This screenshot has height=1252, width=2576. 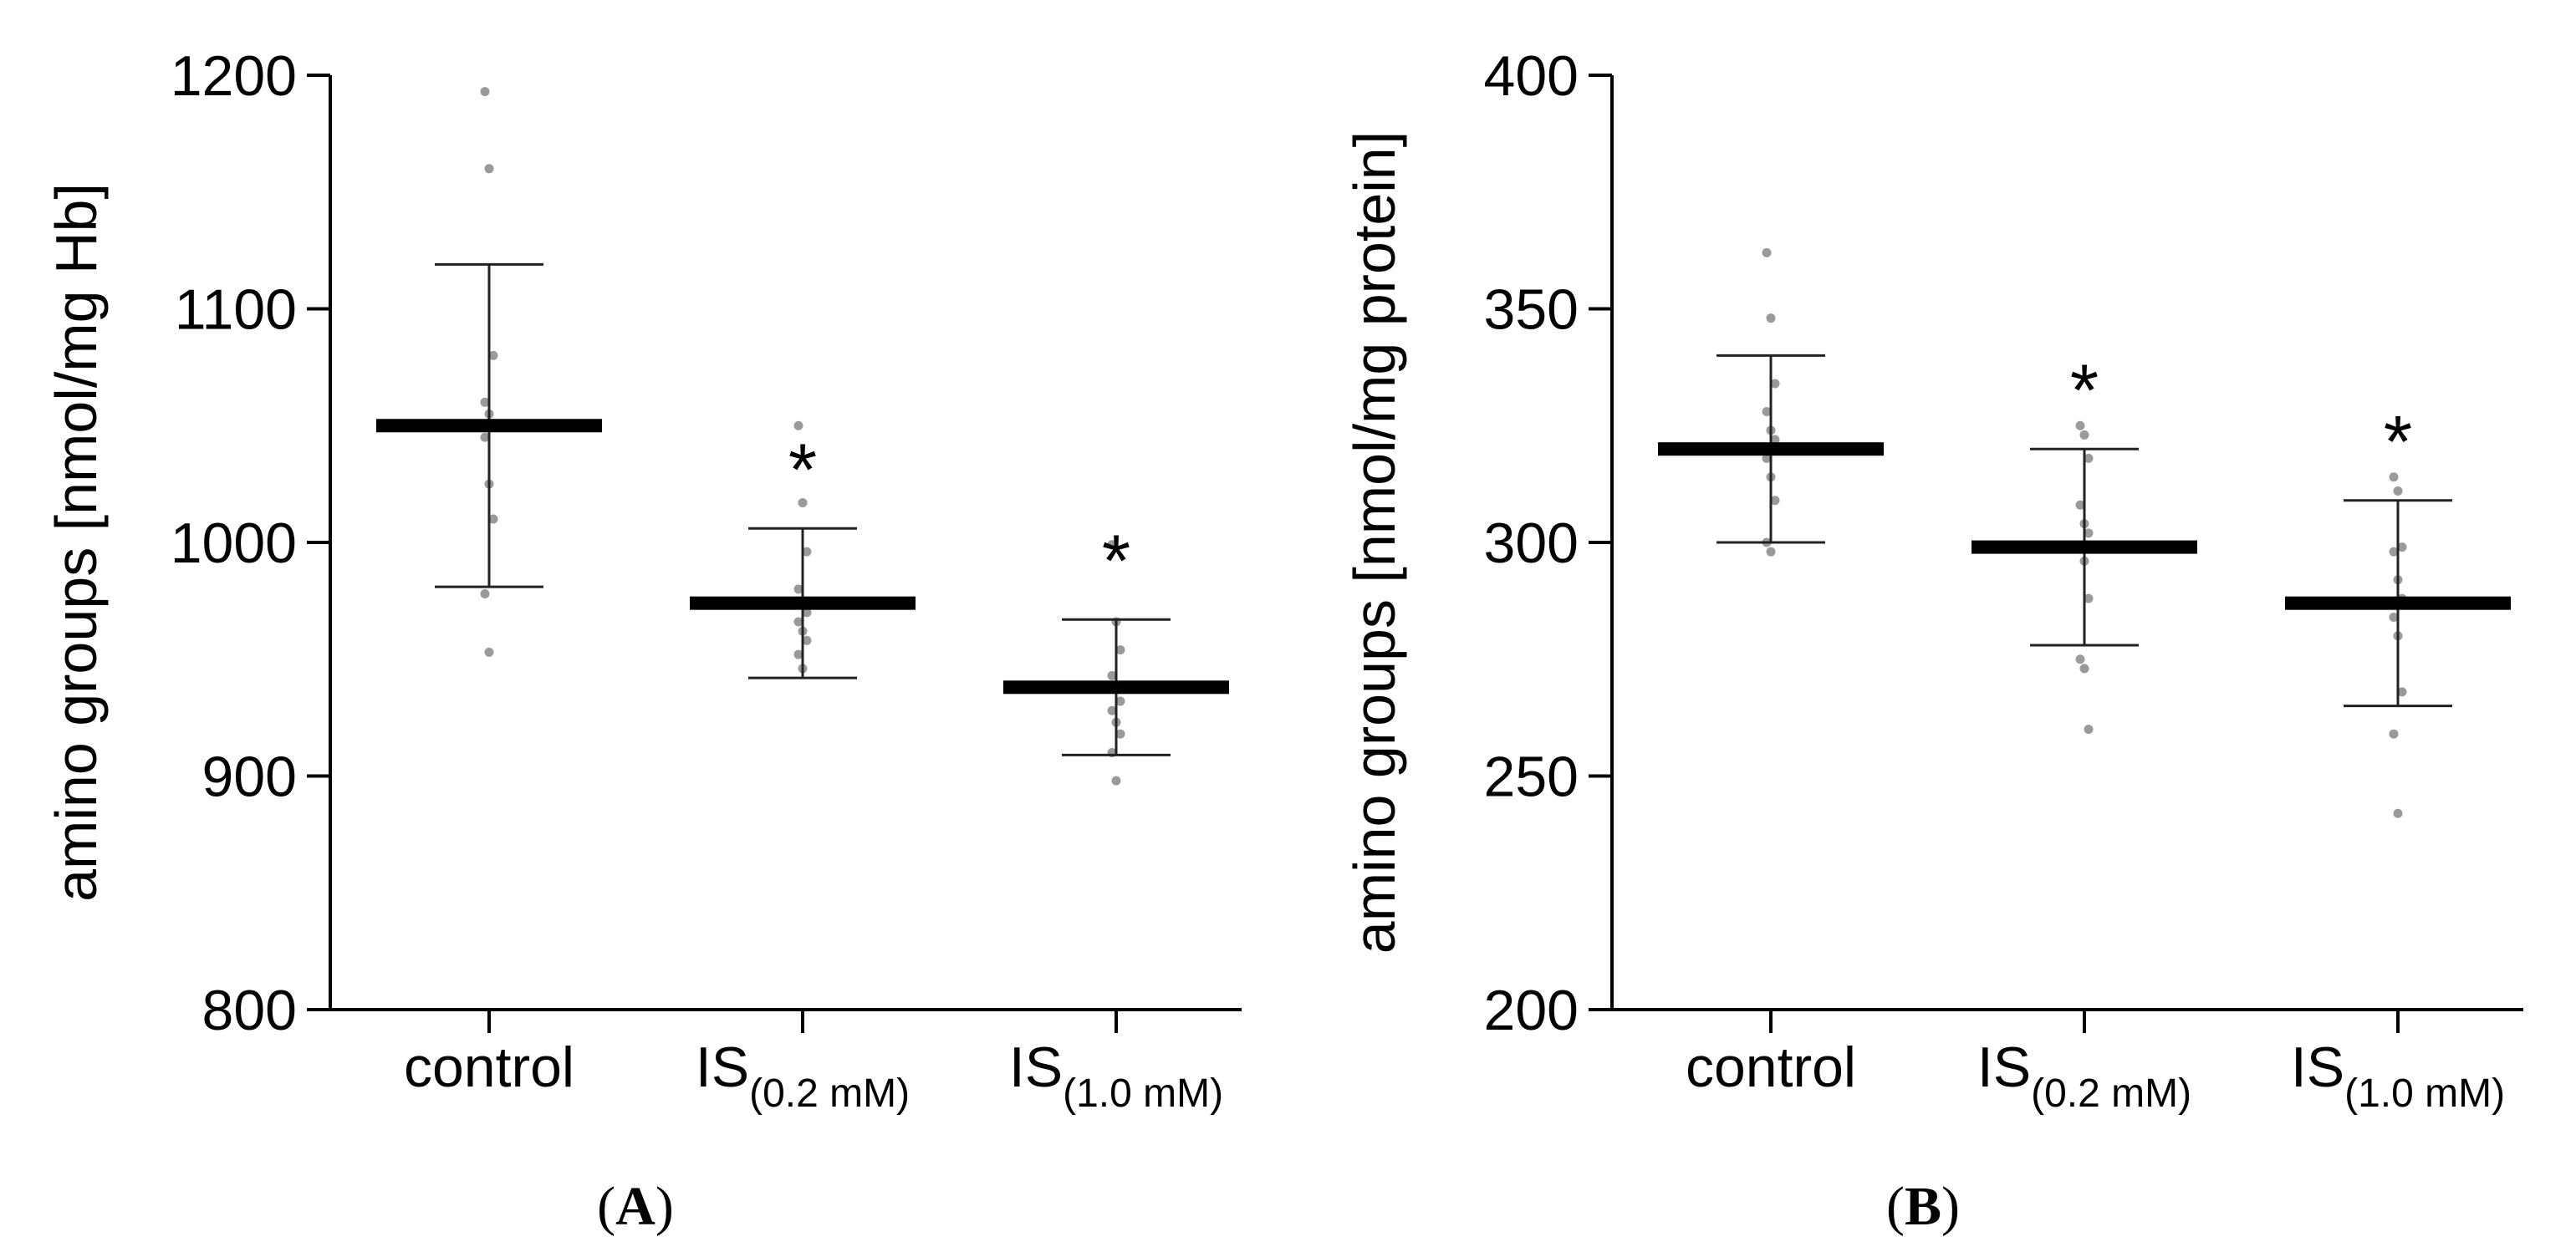 What do you see at coordinates (1531, 310) in the screenshot?
I see `y-tick-label: 350` at bounding box center [1531, 310].